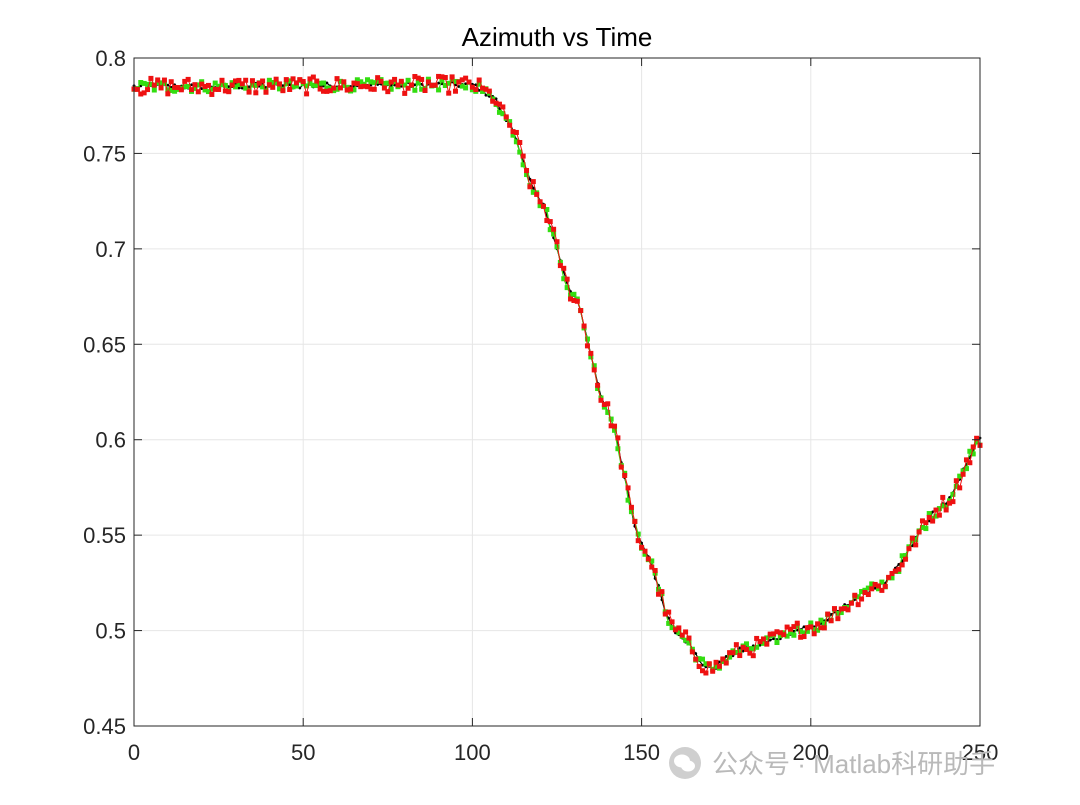 The width and height of the screenshot is (1080, 805). What do you see at coordinates (104, 344) in the screenshot?
I see `y-tick-label: 0.65` at bounding box center [104, 344].